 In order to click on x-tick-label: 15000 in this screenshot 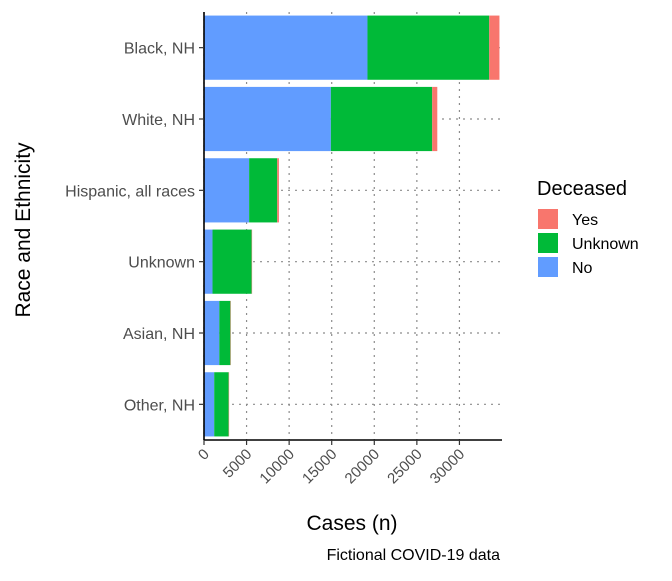, I will do `click(320, 467)`.